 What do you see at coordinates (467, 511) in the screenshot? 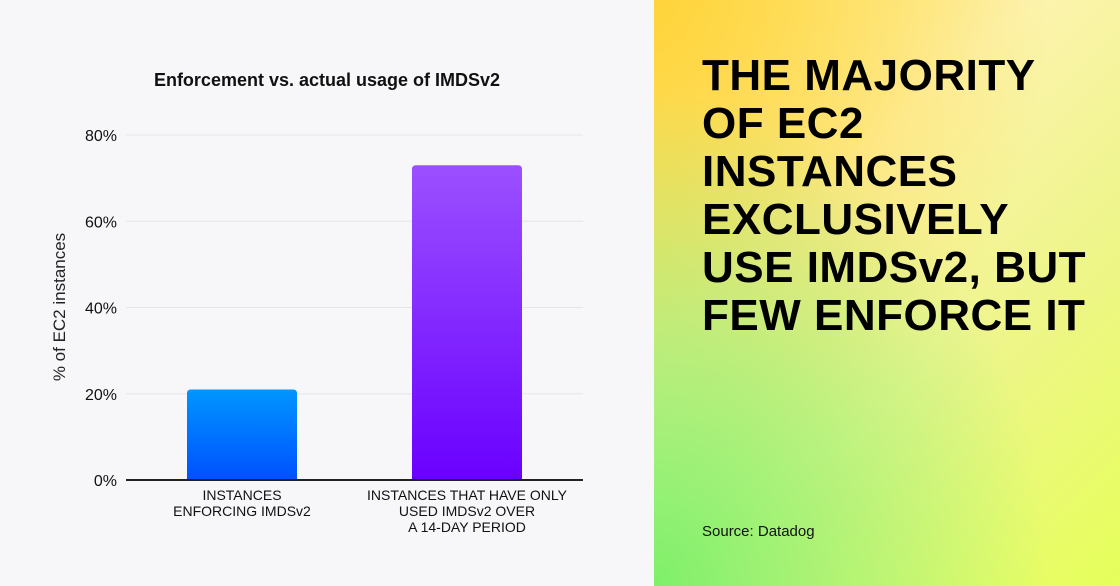
I see `x-tick-label: USED IMDSv2 OVER` at bounding box center [467, 511].